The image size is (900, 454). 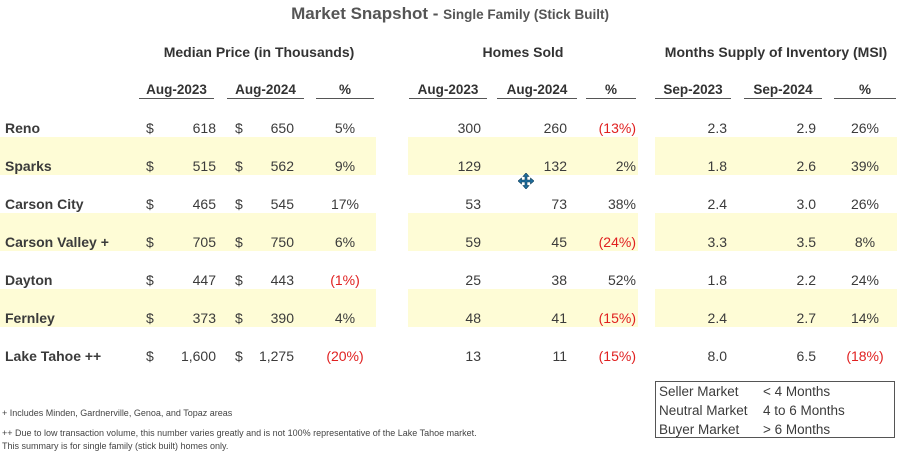 I want to click on region-name-sparks: Sparks, so click(x=28, y=166).